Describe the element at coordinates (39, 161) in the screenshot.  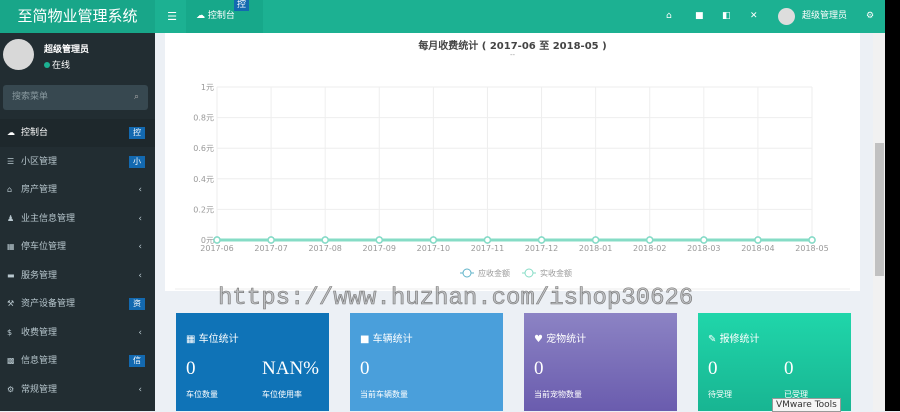
I see `sidebar-item-label: 小区管理` at that location.